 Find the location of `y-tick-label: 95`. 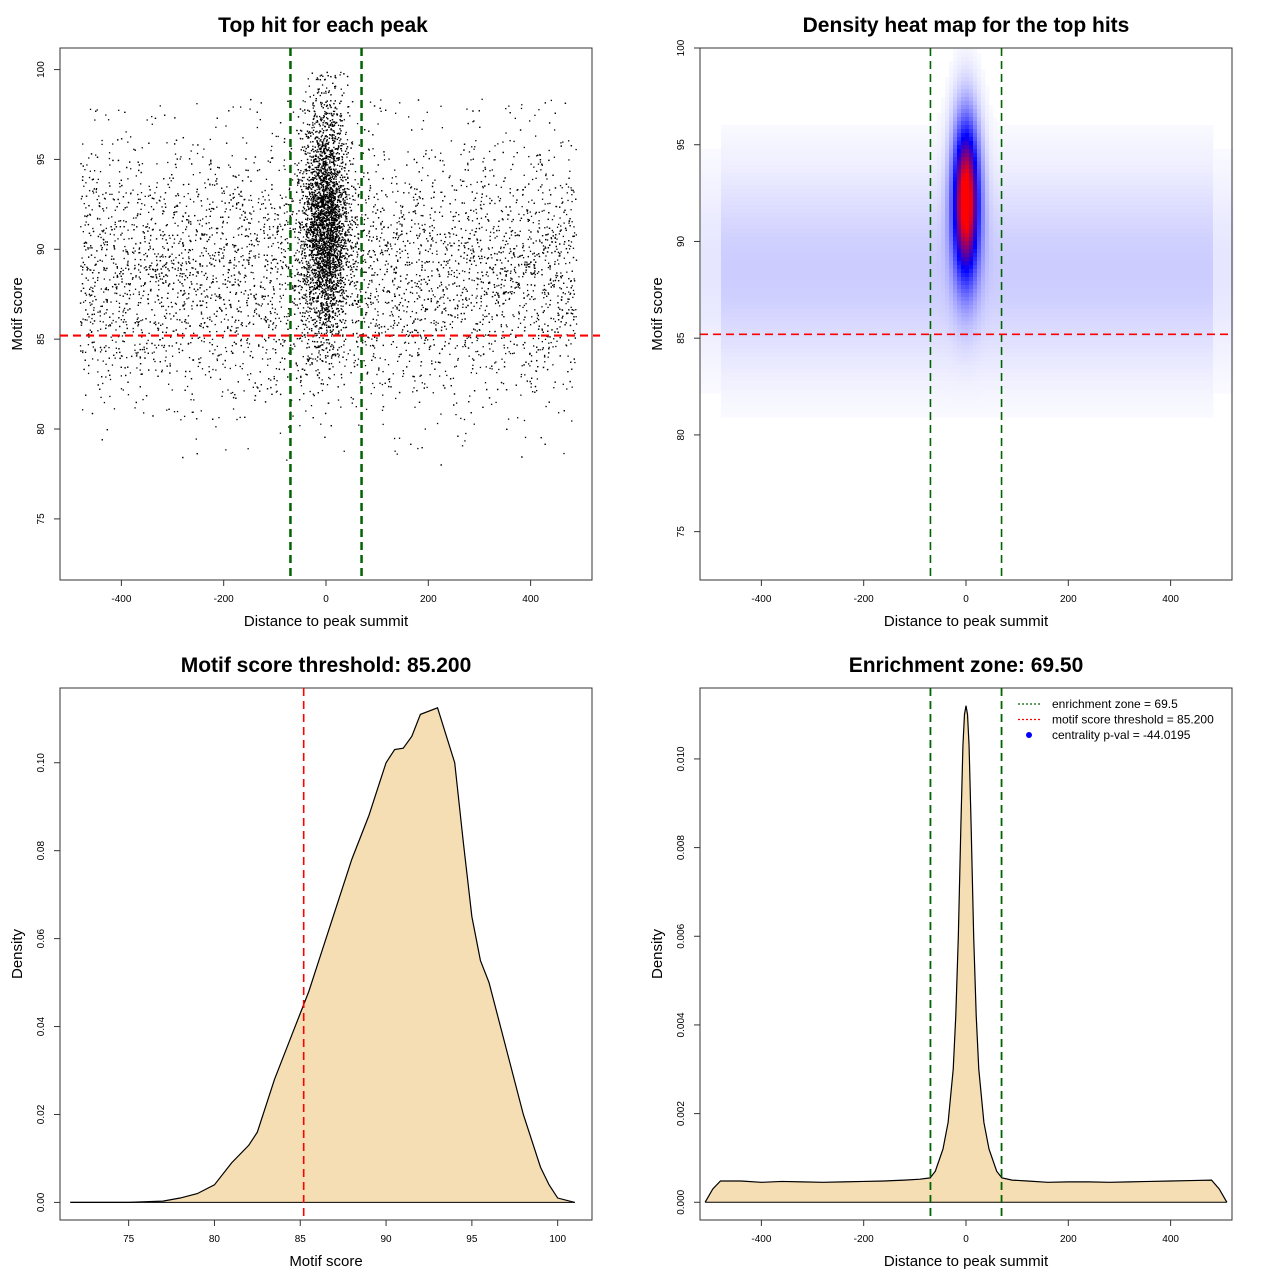

y-tick-label: 95 is located at coordinates (41, 159).